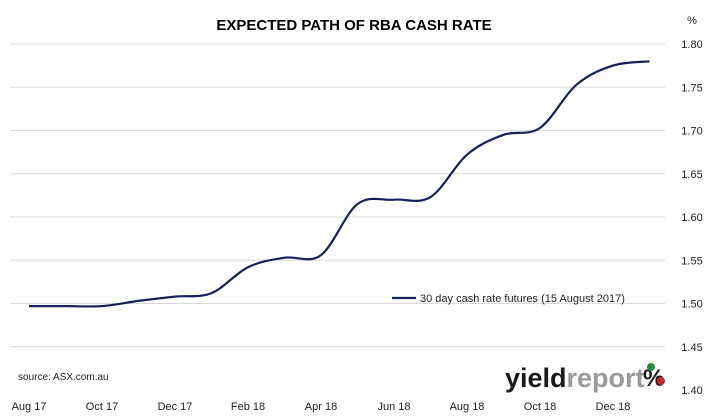 The height and width of the screenshot is (416, 721). I want to click on y-tick-labels: 1.40 1.45 1.50 1.55 1.60 1.65 1.70 1.75 1.80, so click(691, 218).